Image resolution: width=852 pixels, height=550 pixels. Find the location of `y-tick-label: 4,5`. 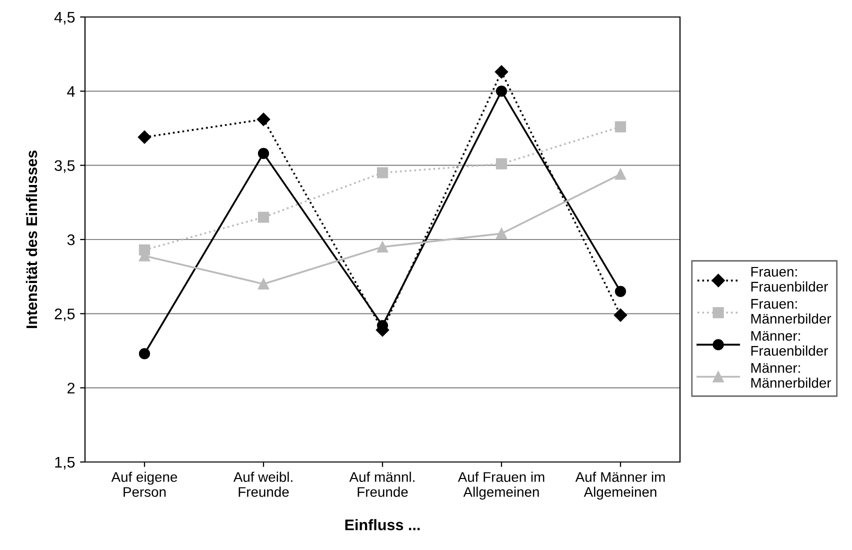

y-tick-label: 4,5 is located at coordinates (64, 18).